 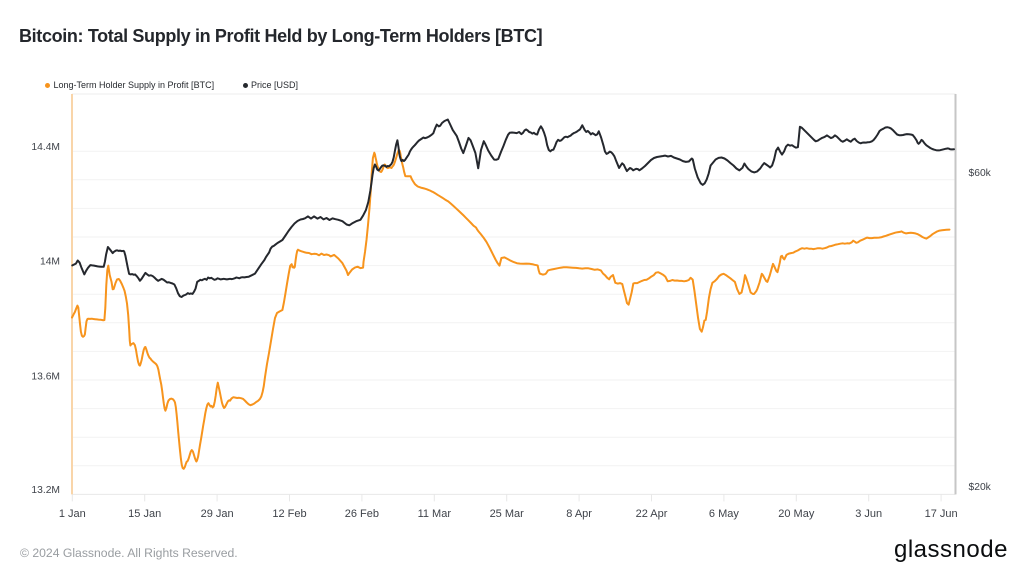 What do you see at coordinates (980, 487) in the screenshot?
I see `svg-text: $20k` at bounding box center [980, 487].